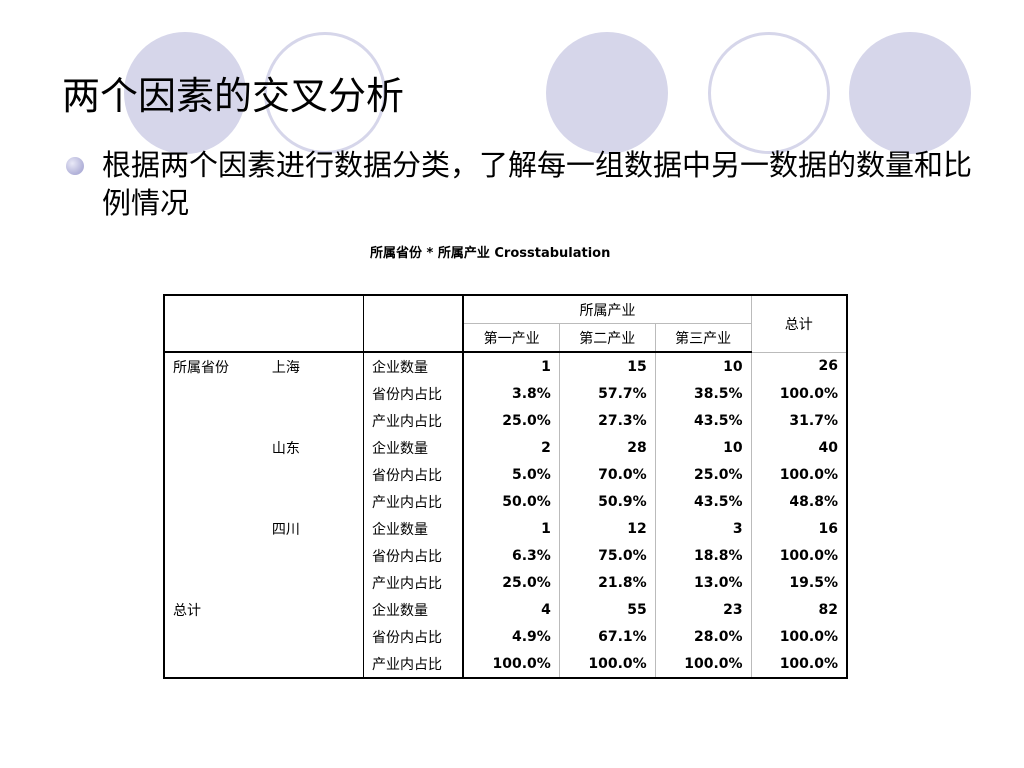 The image size is (1024, 768). Describe the element at coordinates (607, 528) in the screenshot. I see `value-cell: 12` at that location.